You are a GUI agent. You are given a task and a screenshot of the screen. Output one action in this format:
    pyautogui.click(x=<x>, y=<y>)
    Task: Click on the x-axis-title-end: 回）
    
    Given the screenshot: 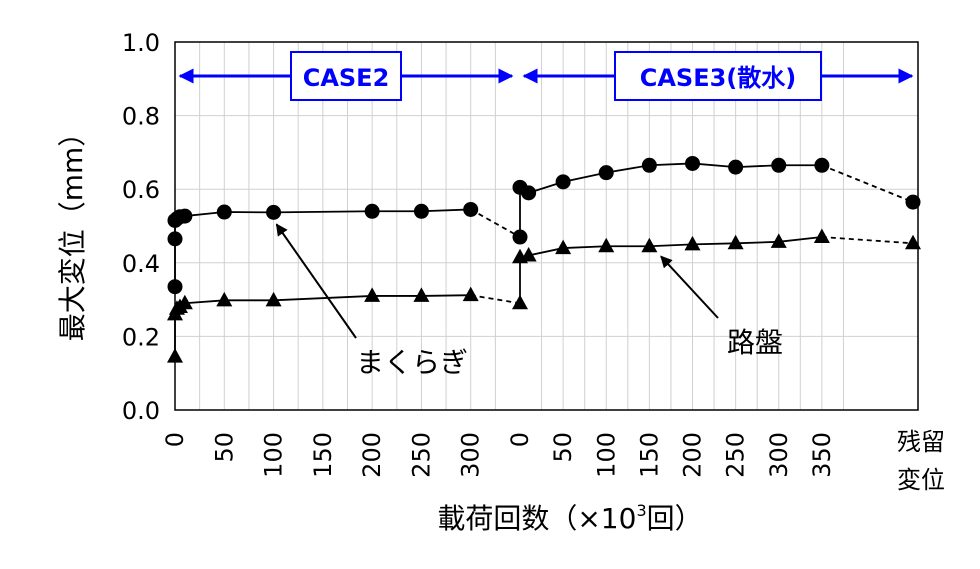 What is the action you would take?
    pyautogui.click(x=675, y=518)
    